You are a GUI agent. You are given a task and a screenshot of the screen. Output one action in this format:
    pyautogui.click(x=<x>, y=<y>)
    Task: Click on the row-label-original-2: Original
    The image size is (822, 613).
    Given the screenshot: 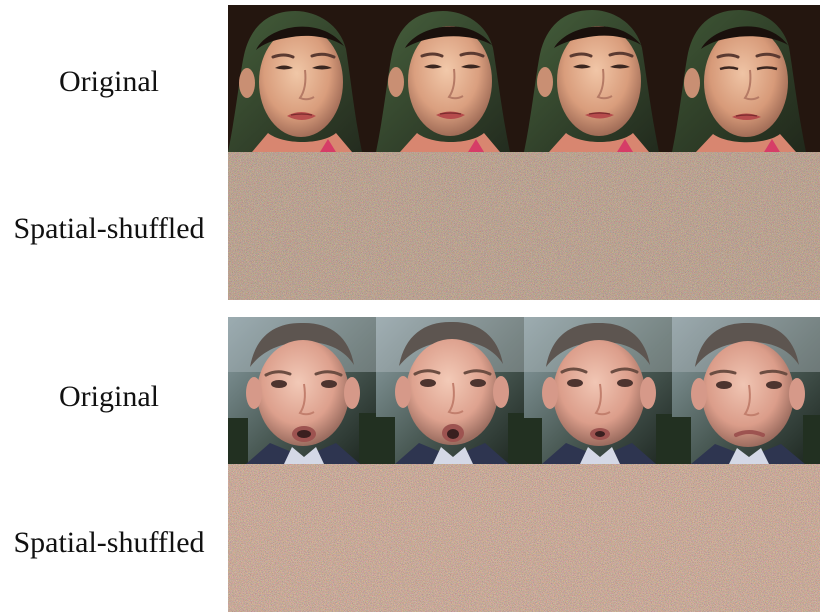 What is the action you would take?
    pyautogui.click(x=109, y=396)
    